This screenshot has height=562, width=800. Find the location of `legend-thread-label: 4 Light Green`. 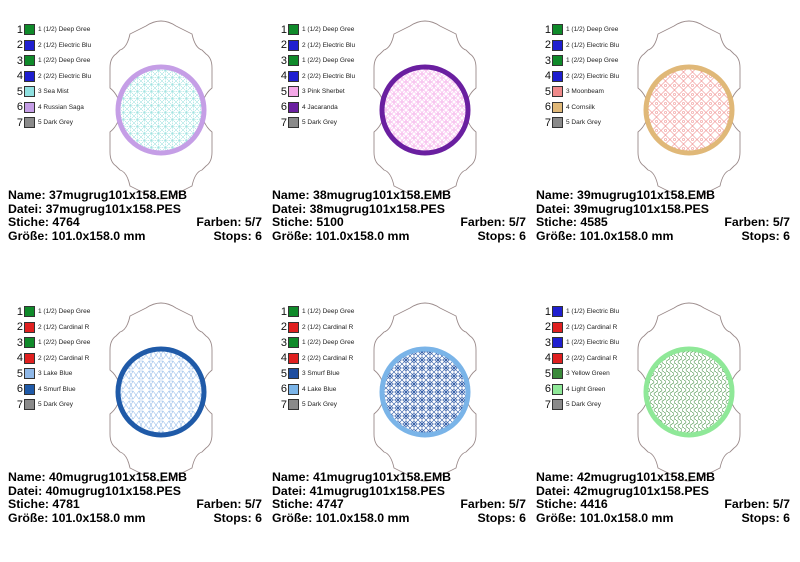

legend-thread-label: 4 Light Green is located at coordinates (586, 389).